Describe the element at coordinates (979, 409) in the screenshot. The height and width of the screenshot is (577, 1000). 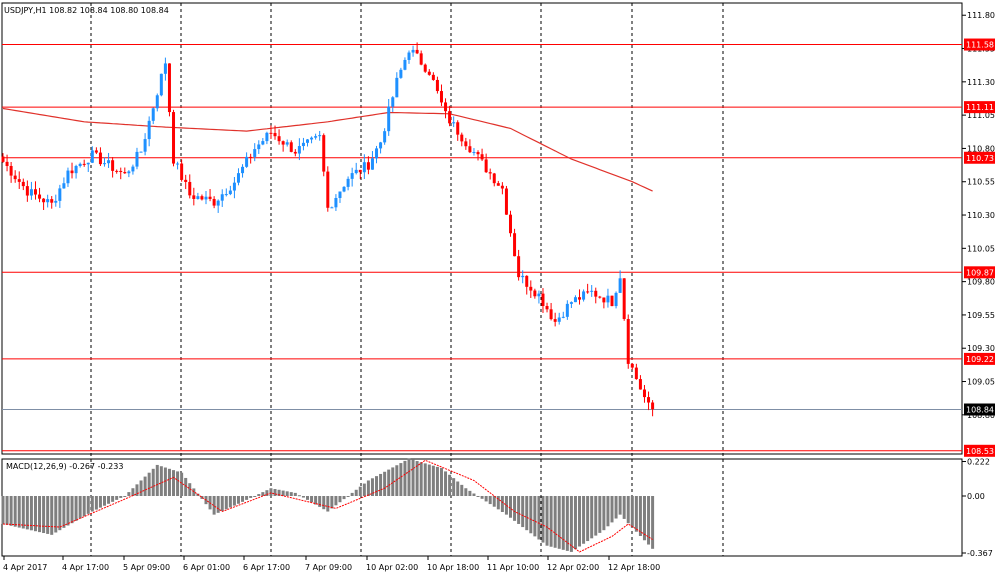
I see `current-price-label-bg` at that location.